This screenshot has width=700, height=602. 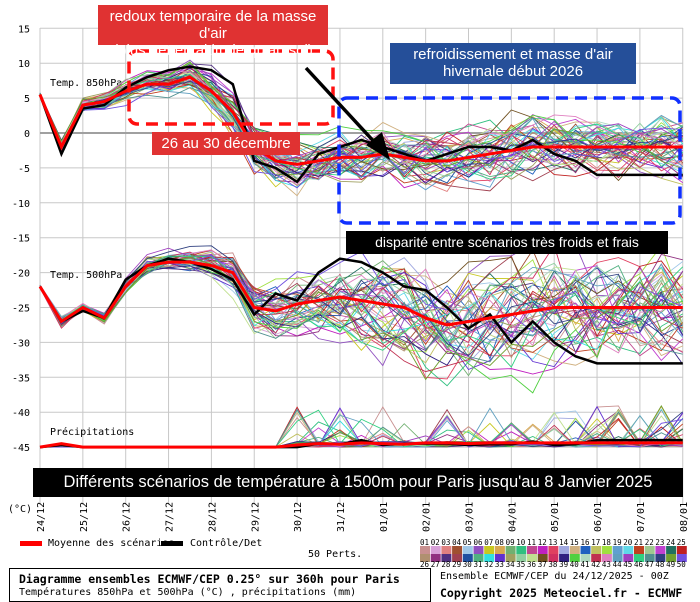 What do you see at coordinates (586, 542) in the screenshot?
I see `member-number: 16` at bounding box center [586, 542].